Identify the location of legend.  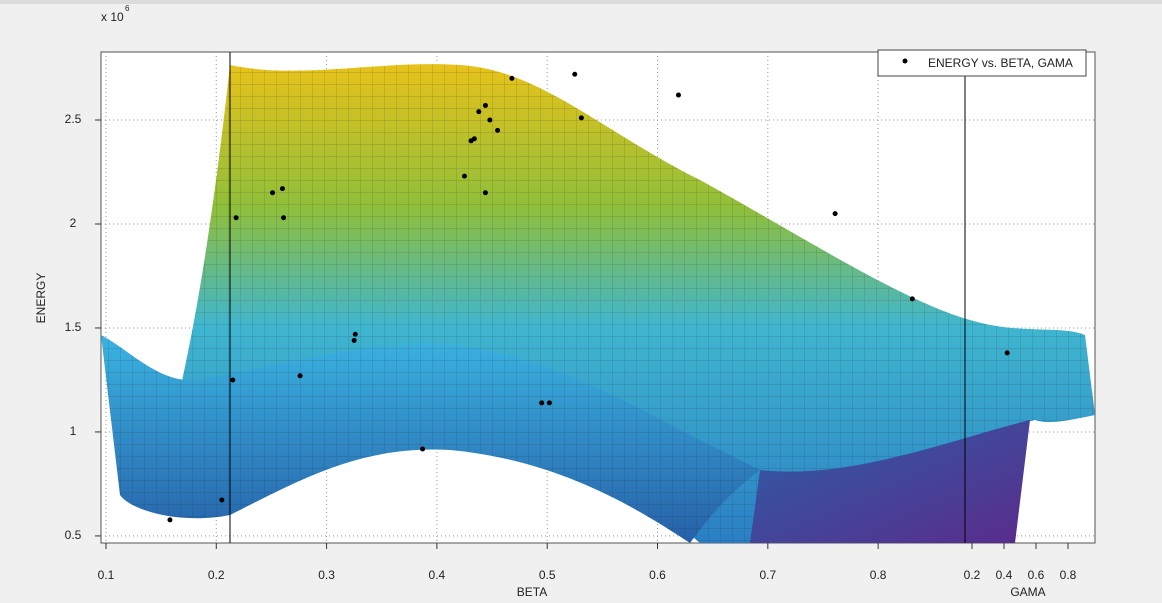
(982, 63).